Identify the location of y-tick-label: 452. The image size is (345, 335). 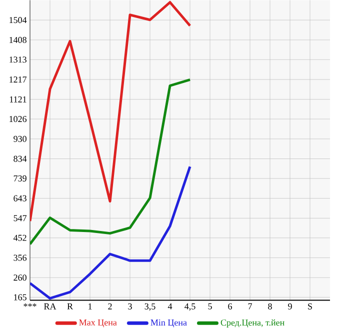
(19, 237).